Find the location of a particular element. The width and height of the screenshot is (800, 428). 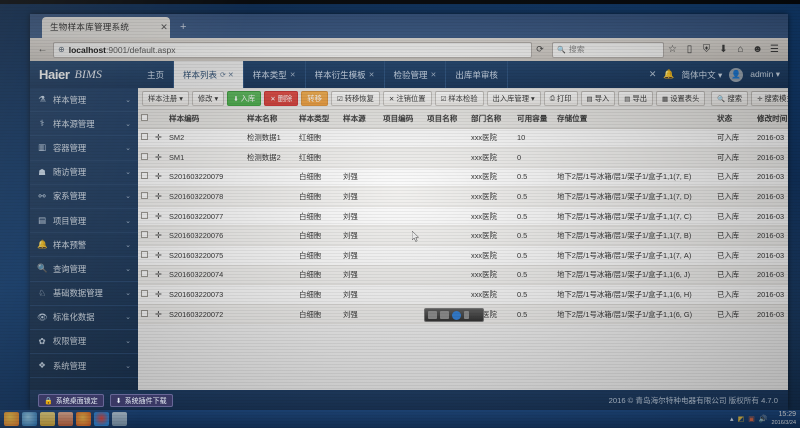

tab-0: 主页 is located at coordinates (156, 74).